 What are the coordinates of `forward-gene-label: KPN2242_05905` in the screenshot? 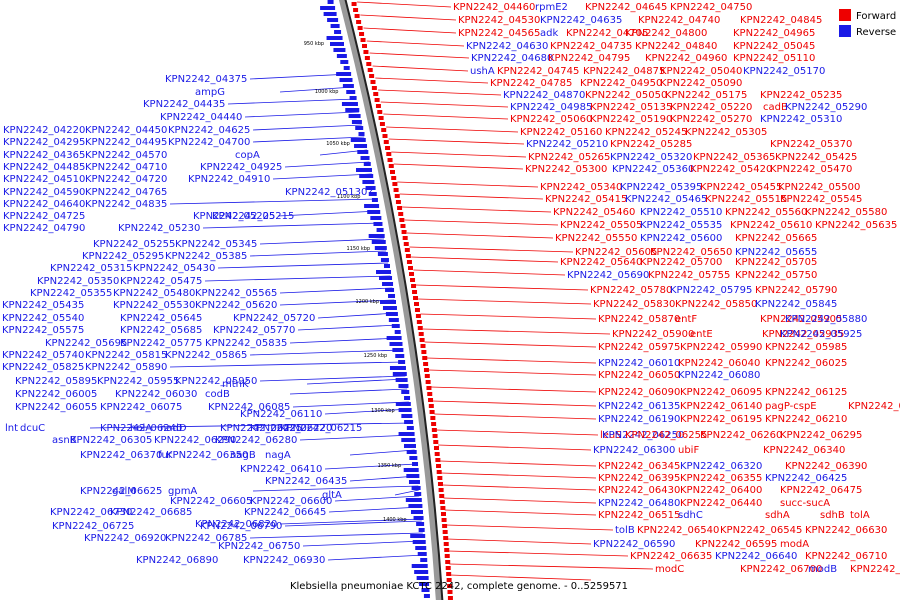 It's located at (801, 319).